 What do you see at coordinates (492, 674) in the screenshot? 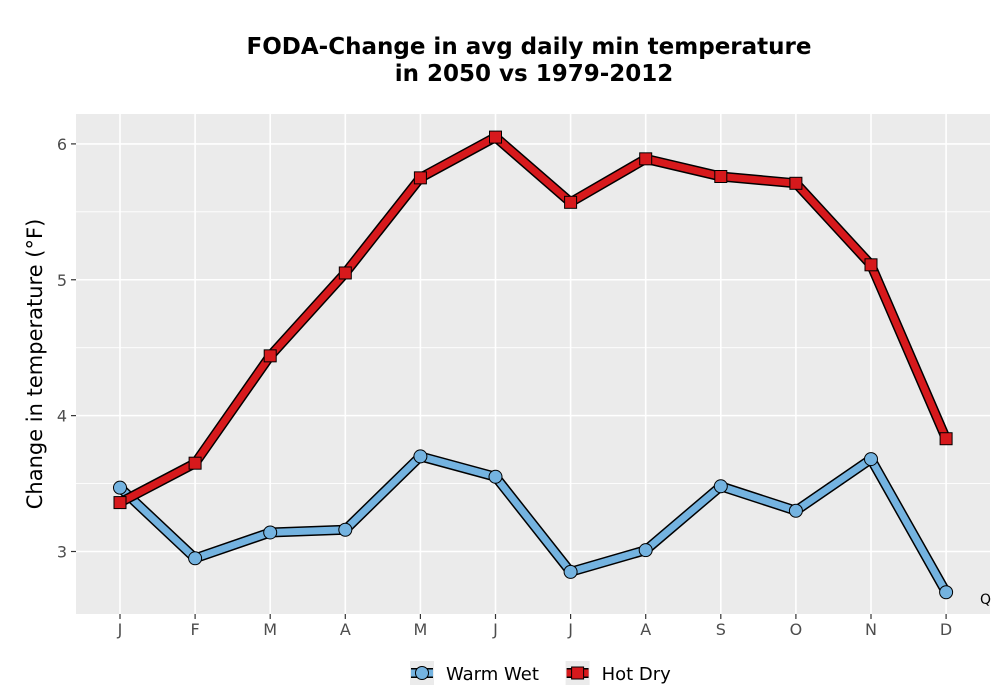
I see `legend-label-warm-wet: Warm Wet` at bounding box center [492, 674].